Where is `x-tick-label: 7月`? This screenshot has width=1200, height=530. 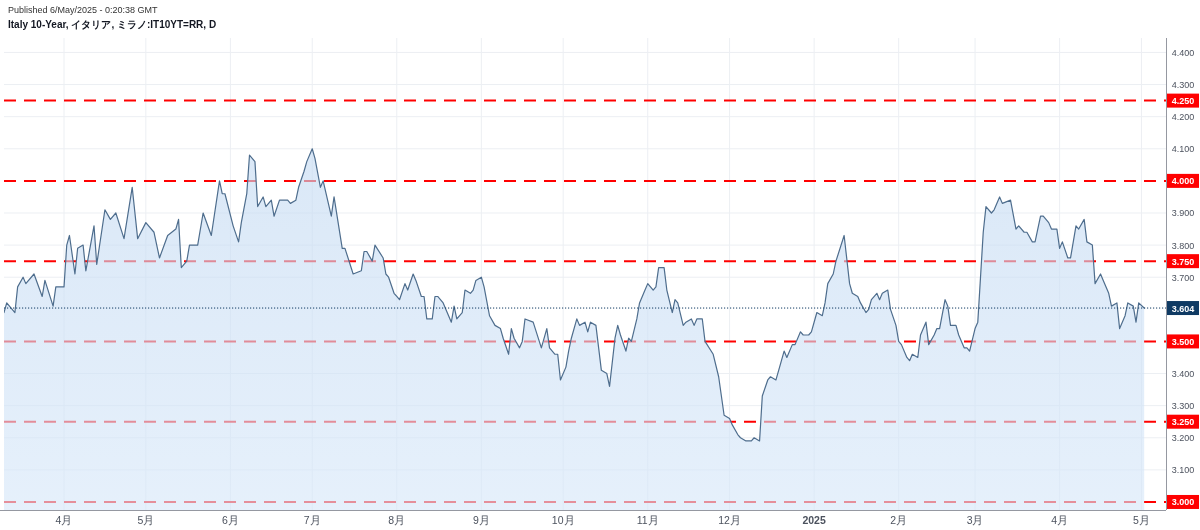
x-tick-label: 7月 is located at coordinates (312, 520).